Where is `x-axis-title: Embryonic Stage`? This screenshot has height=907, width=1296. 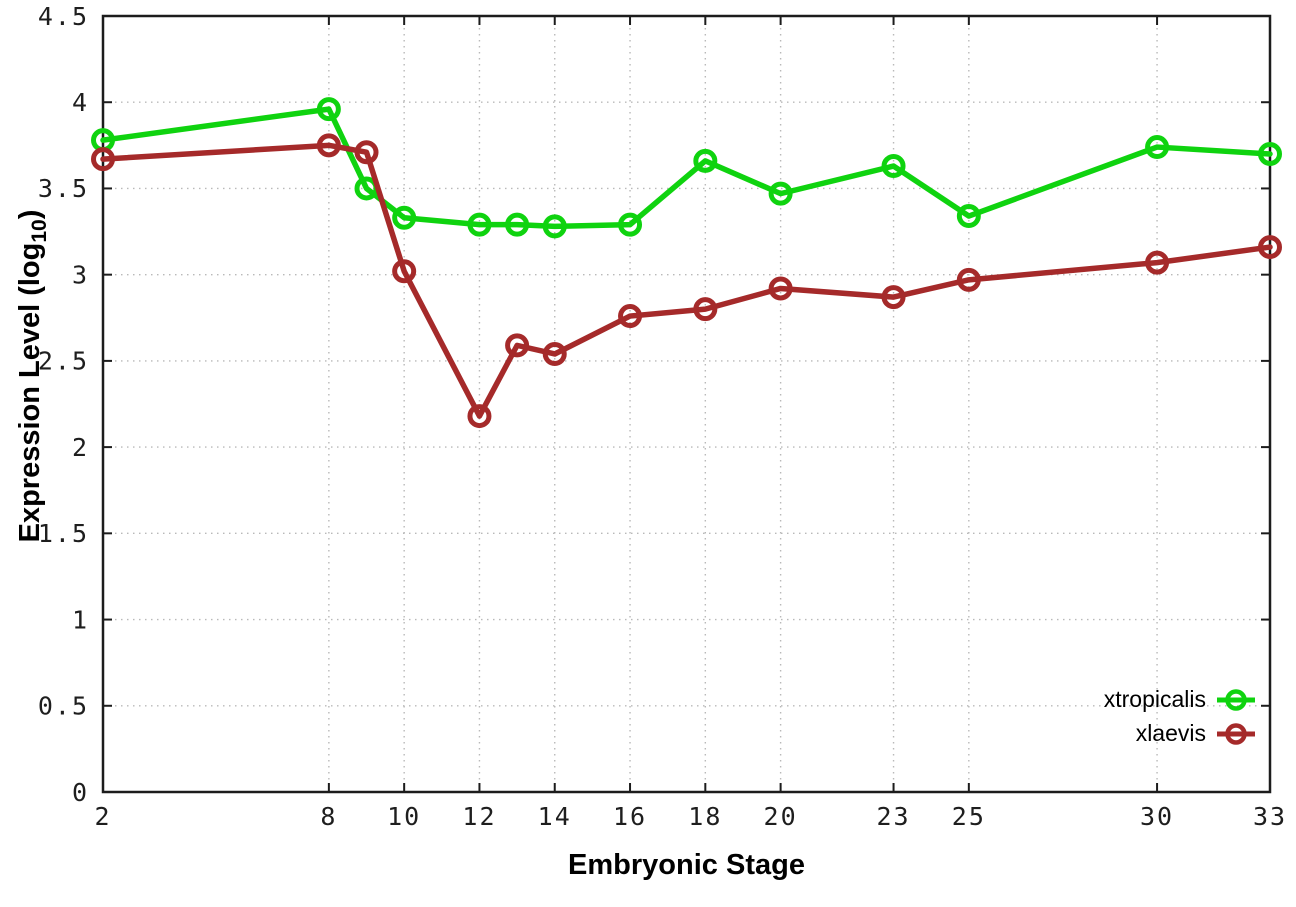 x-axis-title: Embryonic Stage is located at coordinates (686, 865).